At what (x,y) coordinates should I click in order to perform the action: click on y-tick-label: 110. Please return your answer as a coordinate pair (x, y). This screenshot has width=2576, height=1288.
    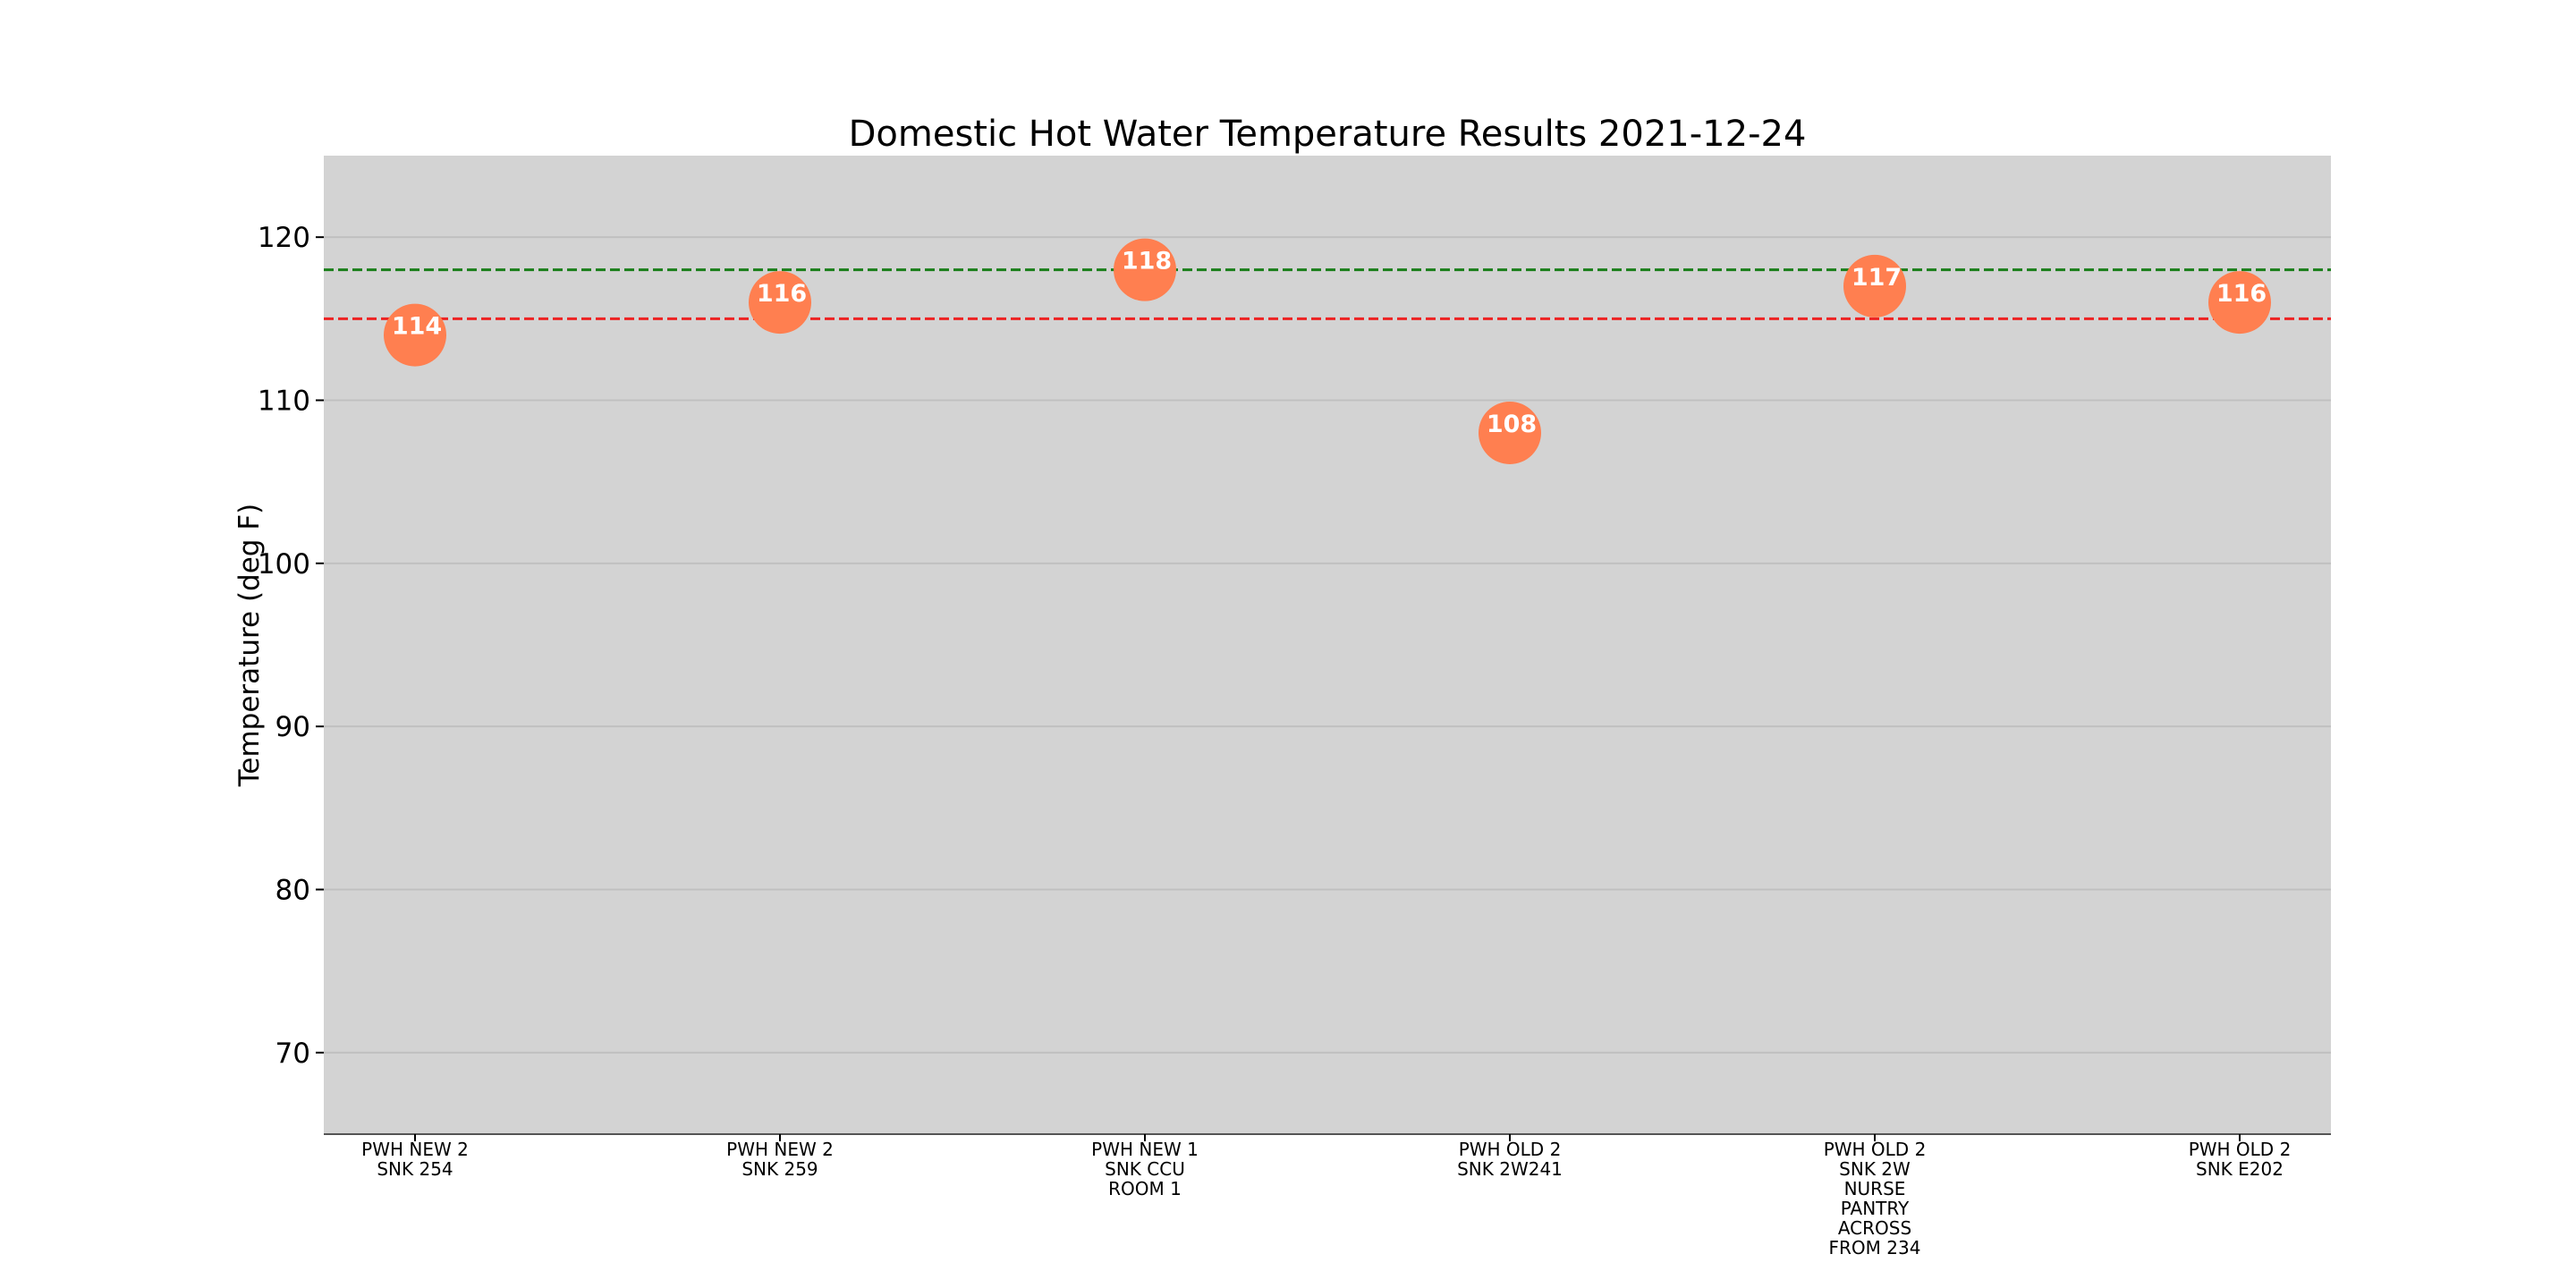
    Looking at the image, I should click on (284, 402).